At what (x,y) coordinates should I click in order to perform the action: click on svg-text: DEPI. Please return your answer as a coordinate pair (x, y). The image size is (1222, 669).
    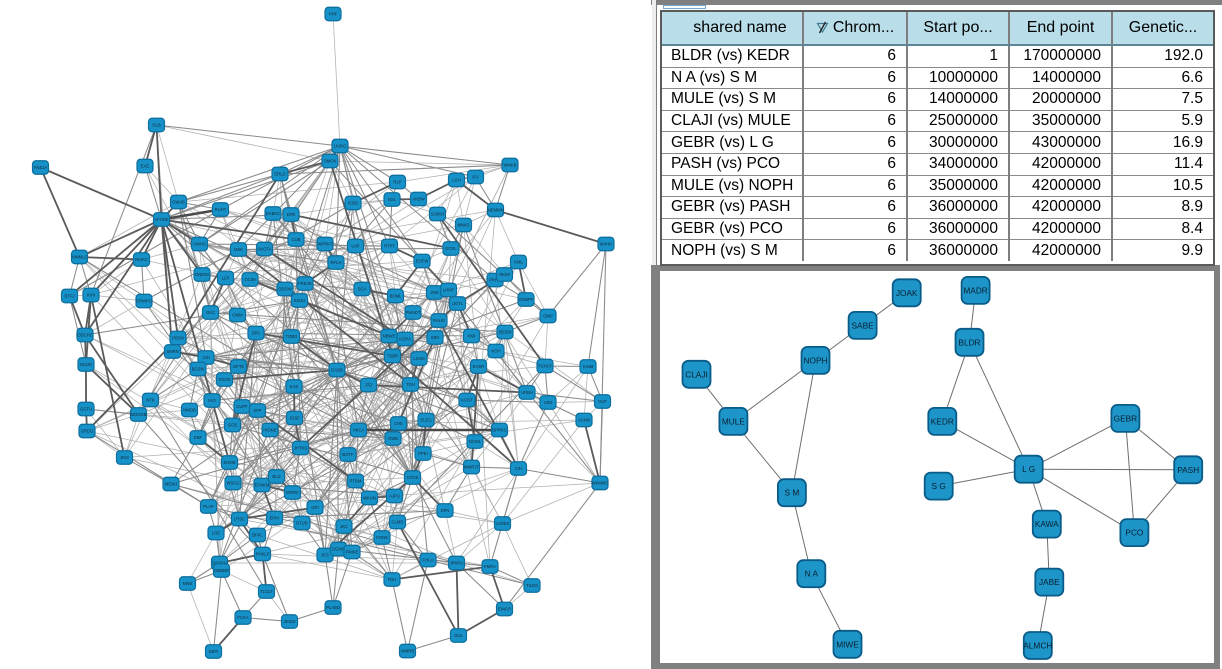
    Looking at the image, I should click on (214, 651).